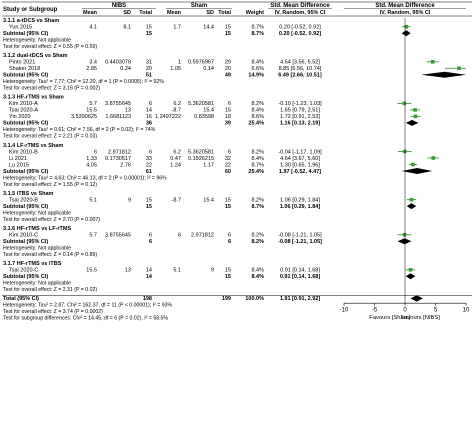  What do you see at coordinates (118, 117) in the screenshot?
I see `study-sd-nibs: 1.6681123` at bounding box center [118, 117].